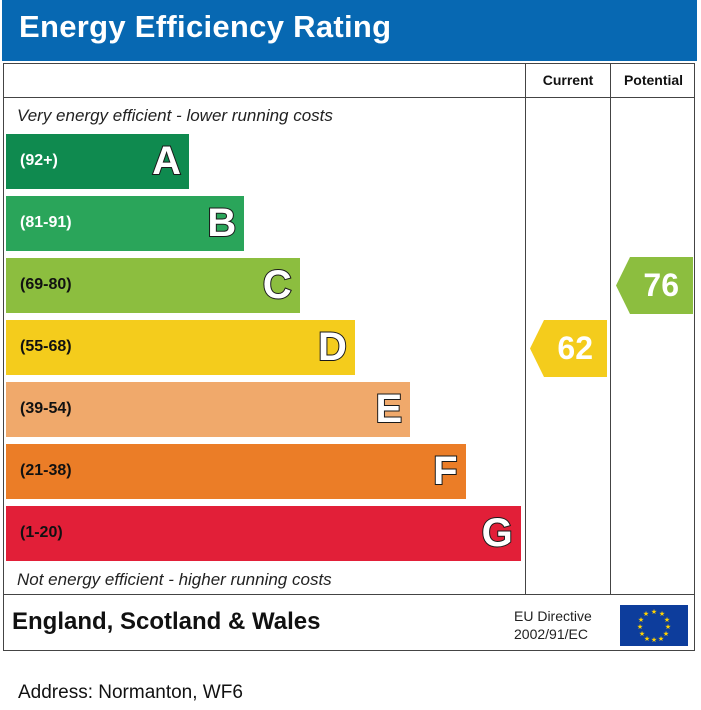  I want to click on band-range-g: (1-20), so click(41, 532).